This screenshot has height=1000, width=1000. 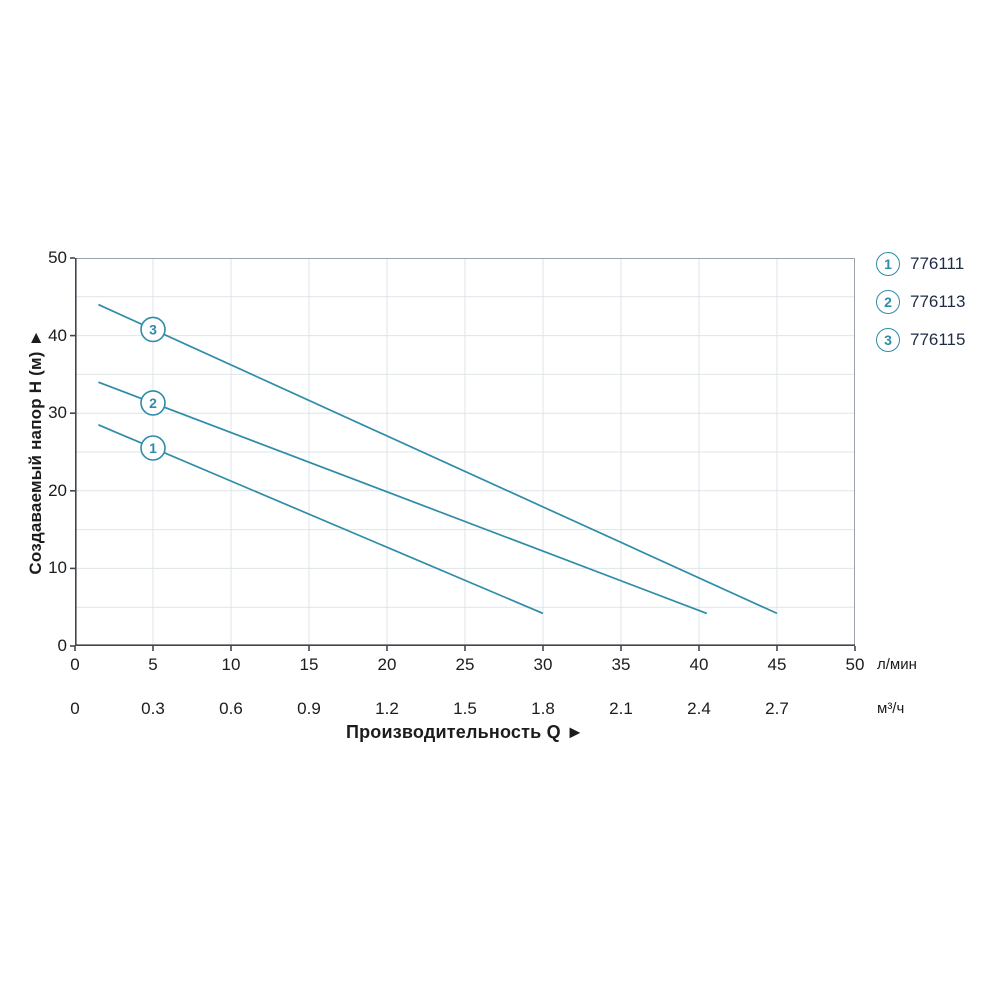 What do you see at coordinates (891, 708) in the screenshot?
I see `secondary-unit-label: м³/ч` at bounding box center [891, 708].